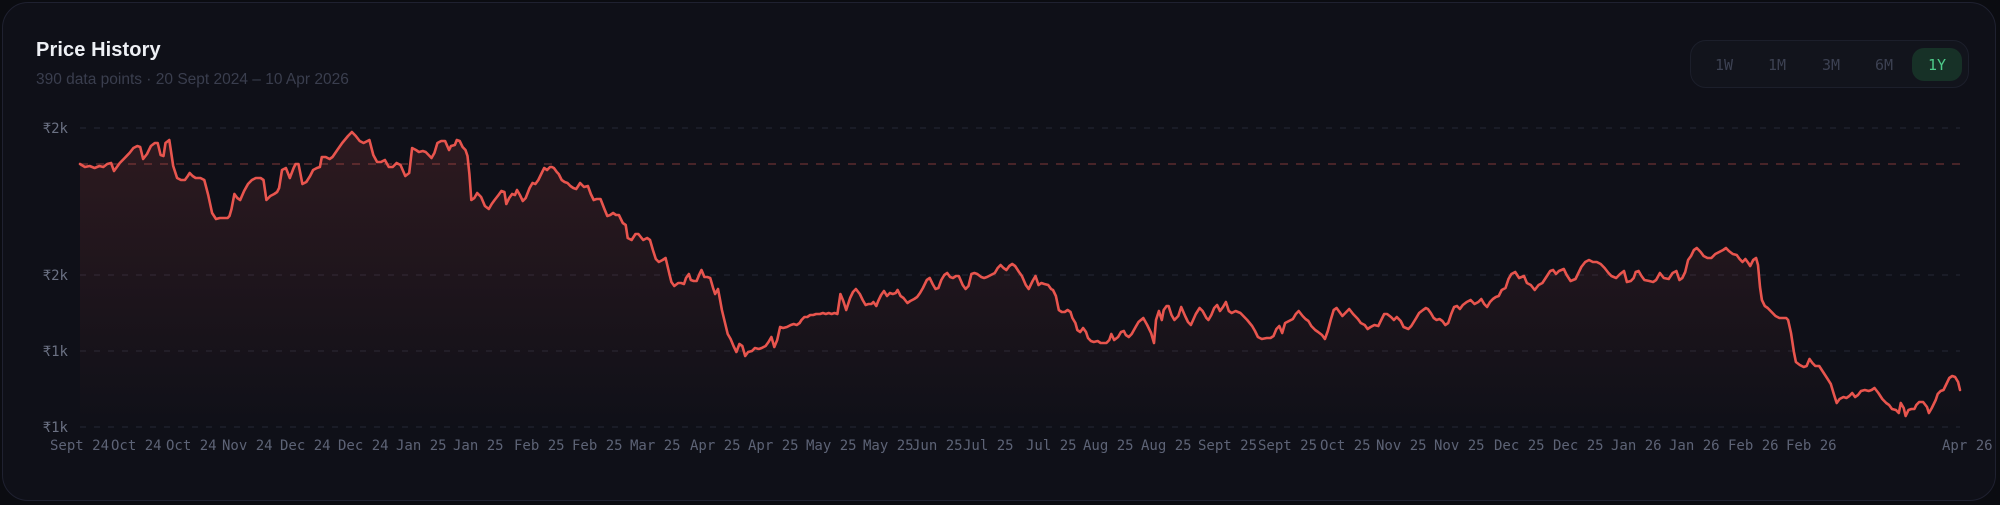  I want to click on chart-title: Price History, so click(98, 50).